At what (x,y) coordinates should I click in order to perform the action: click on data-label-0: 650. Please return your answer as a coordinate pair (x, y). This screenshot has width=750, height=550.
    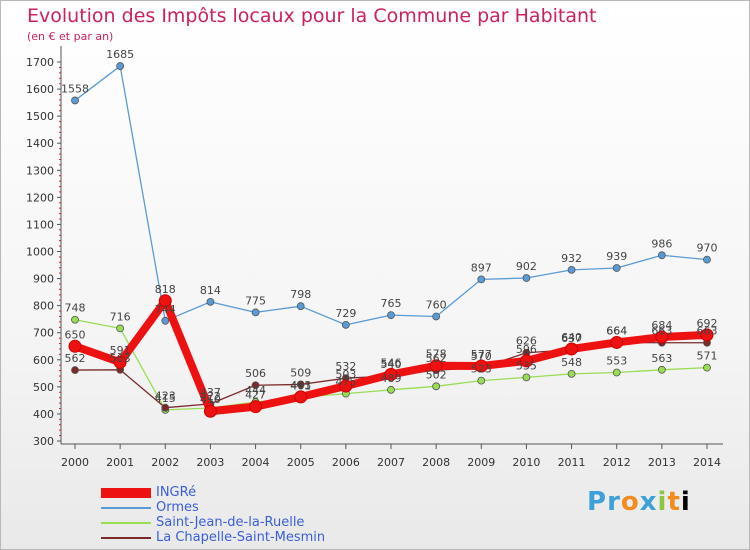
    Looking at the image, I should click on (75, 334).